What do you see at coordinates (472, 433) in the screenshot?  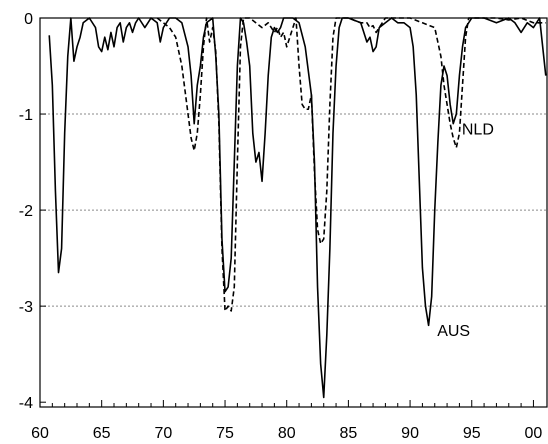 I see `x-tick-label: 95` at bounding box center [472, 433].